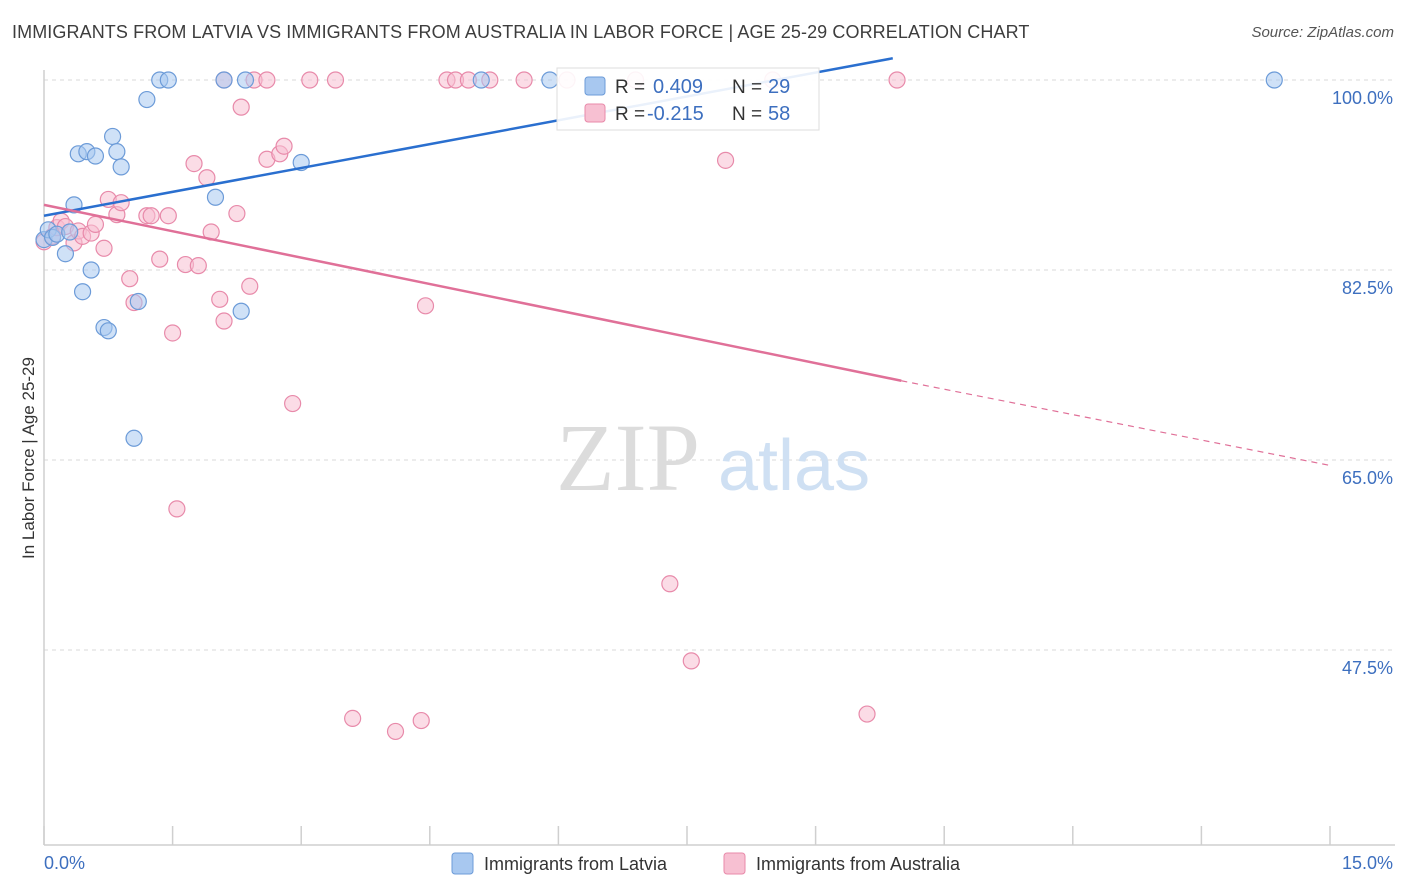 The image size is (1406, 892). I want to click on legend-n-value-latvia: 29, so click(779, 87).